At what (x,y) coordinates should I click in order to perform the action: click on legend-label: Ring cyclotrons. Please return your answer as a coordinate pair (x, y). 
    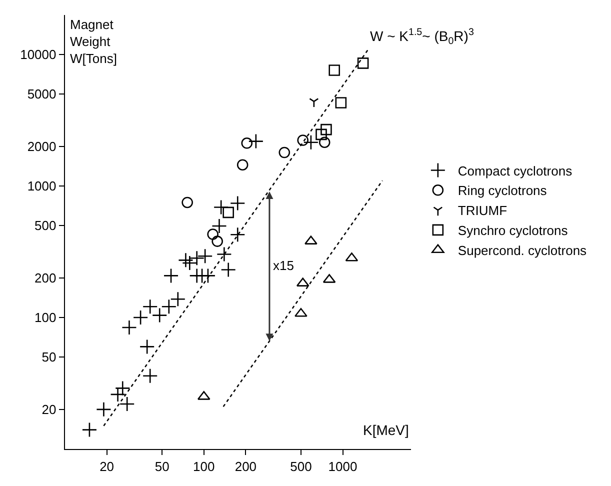
    Looking at the image, I should click on (503, 190).